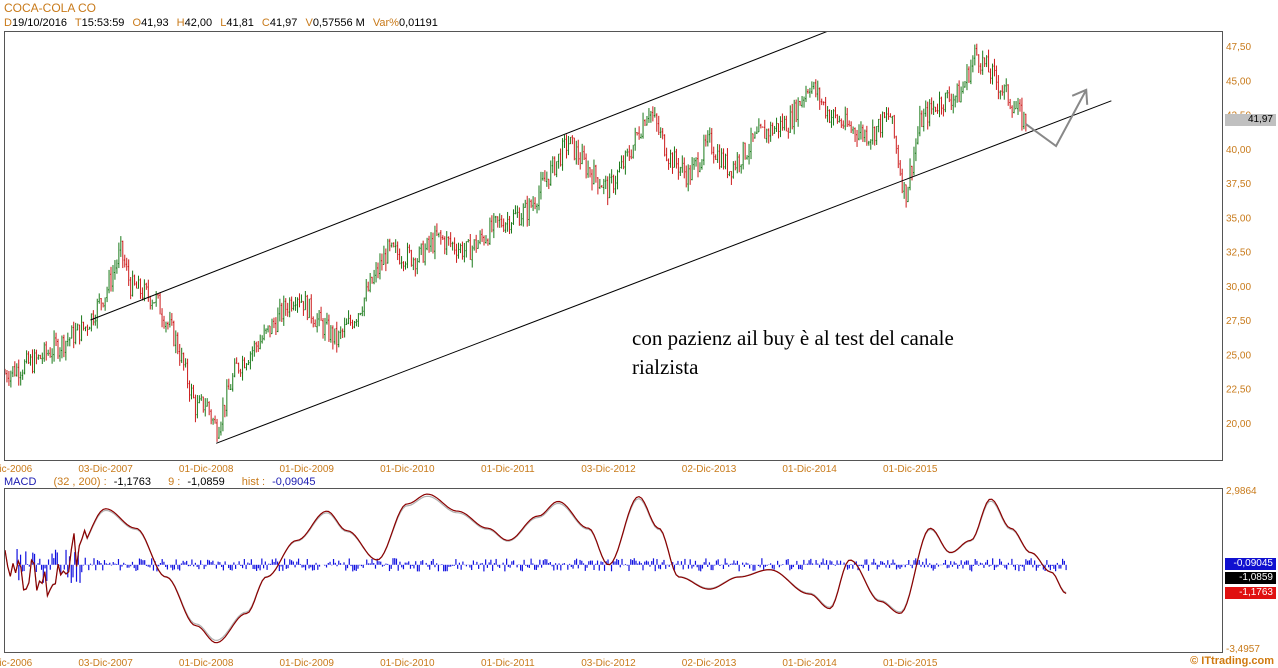 The image size is (1278, 668). What do you see at coordinates (294, 482) in the screenshot?
I see `macd-hist-value: -0,09045` at bounding box center [294, 482].